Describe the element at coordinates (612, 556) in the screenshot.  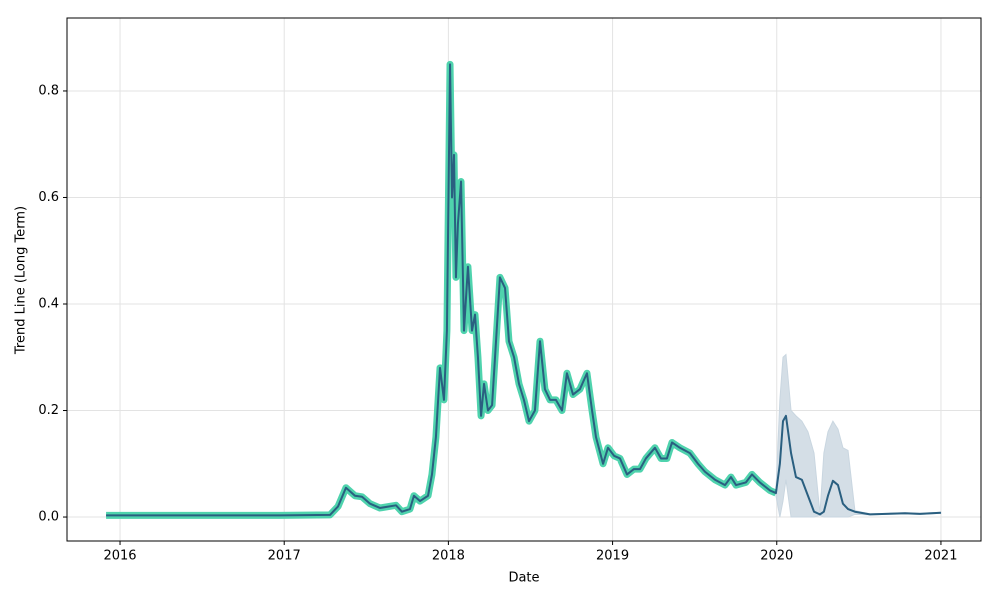
I see `x-tick-label: 2019` at that location.